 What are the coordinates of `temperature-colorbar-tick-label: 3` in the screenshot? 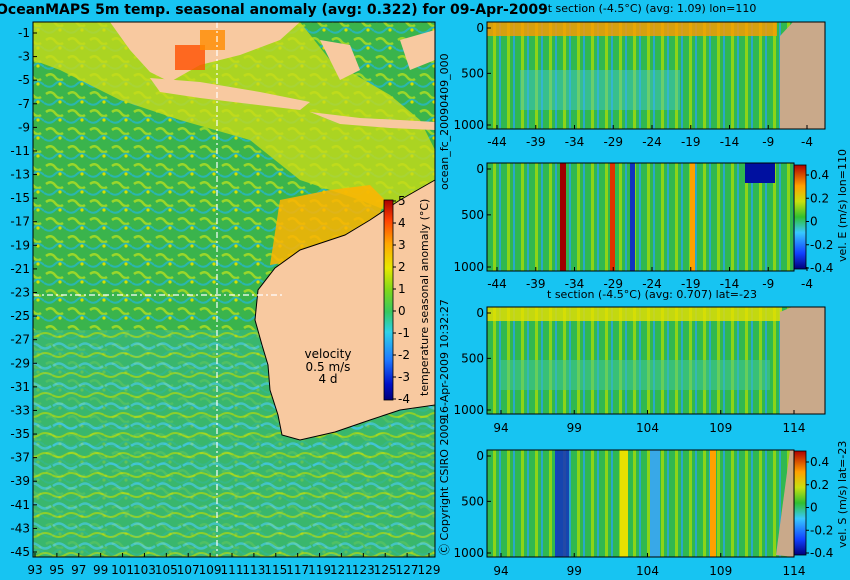 It's located at (402, 245).